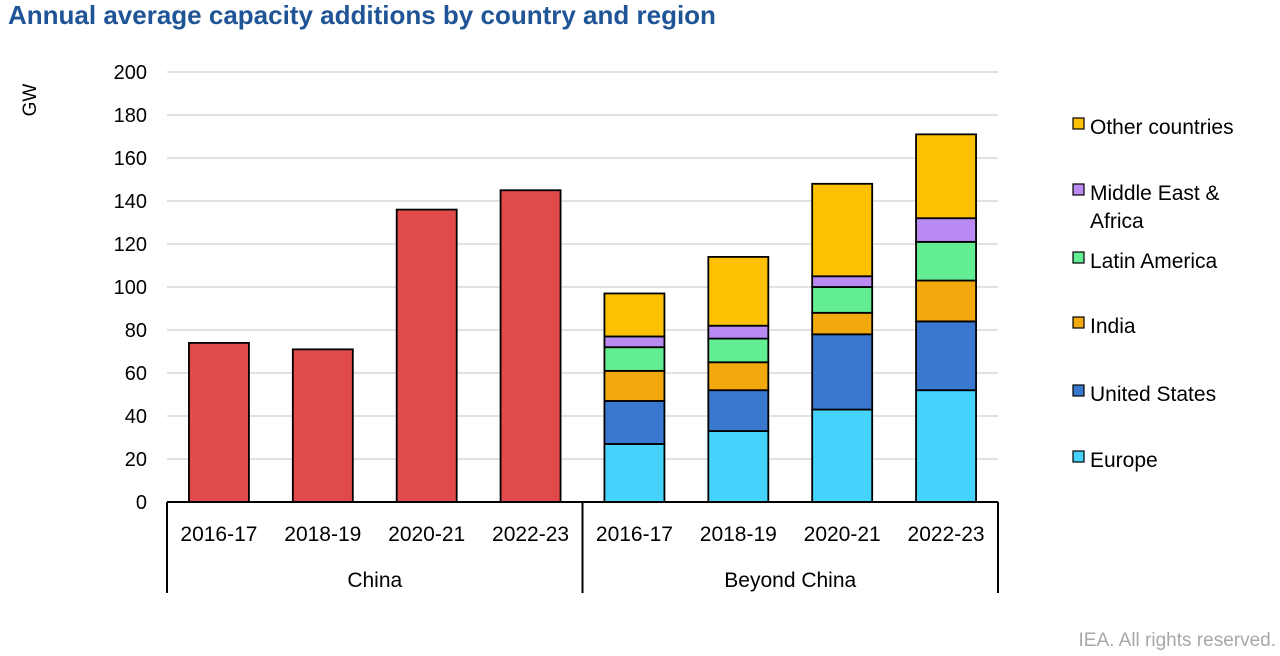  What do you see at coordinates (136, 374) in the screenshot?
I see `y-tick-label: 60` at bounding box center [136, 374].